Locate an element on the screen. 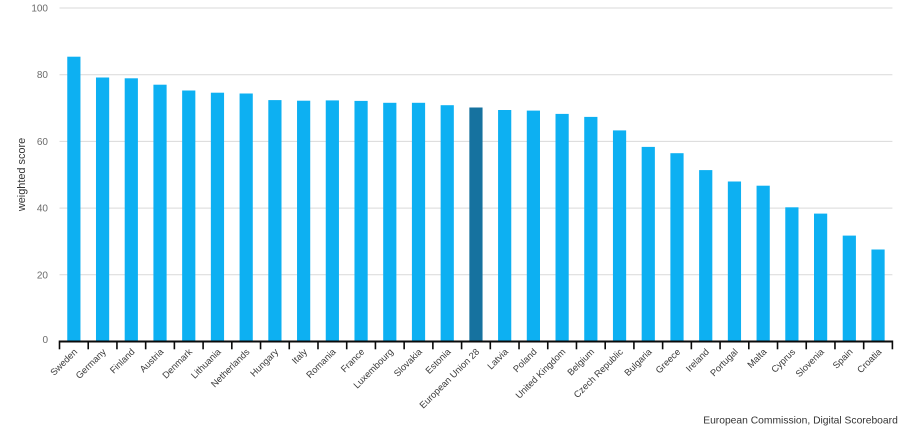 This screenshot has width=900, height=444. svg-text: 20 is located at coordinates (43, 275).